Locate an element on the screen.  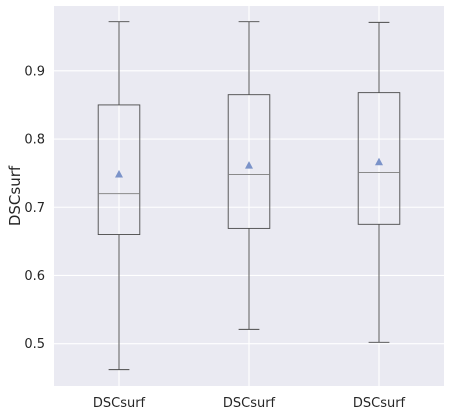
x-tick-labels: DSCsurf DSCsurf DSCsurf is located at coordinates (249, 403).